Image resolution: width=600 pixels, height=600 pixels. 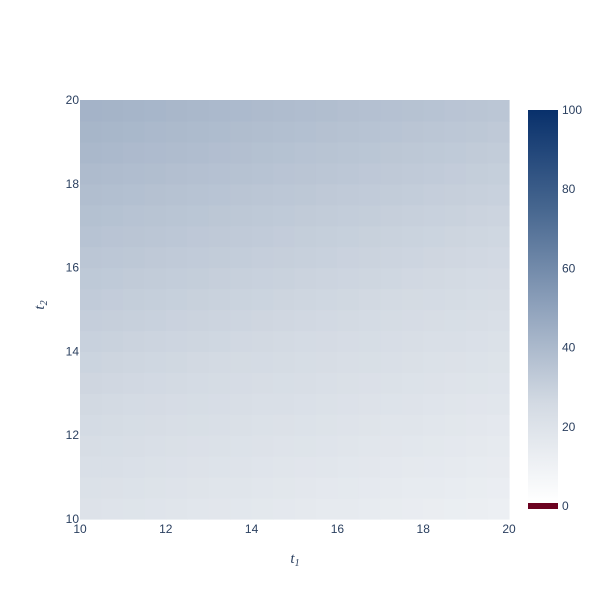 What do you see at coordinates (338, 529) in the screenshot?
I see `x-tick-label: 16` at bounding box center [338, 529].